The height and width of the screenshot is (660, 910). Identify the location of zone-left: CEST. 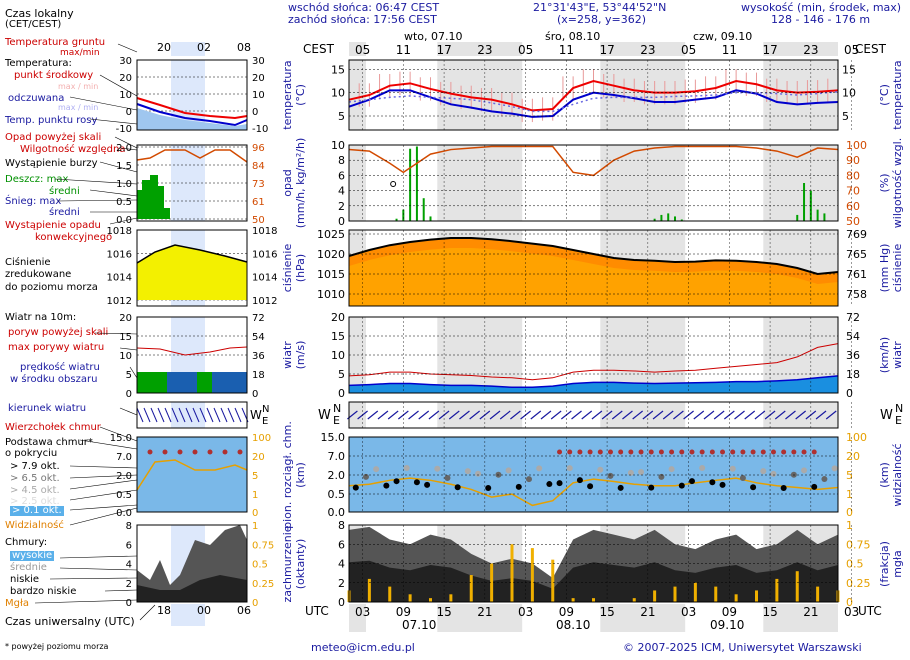
(318, 49).